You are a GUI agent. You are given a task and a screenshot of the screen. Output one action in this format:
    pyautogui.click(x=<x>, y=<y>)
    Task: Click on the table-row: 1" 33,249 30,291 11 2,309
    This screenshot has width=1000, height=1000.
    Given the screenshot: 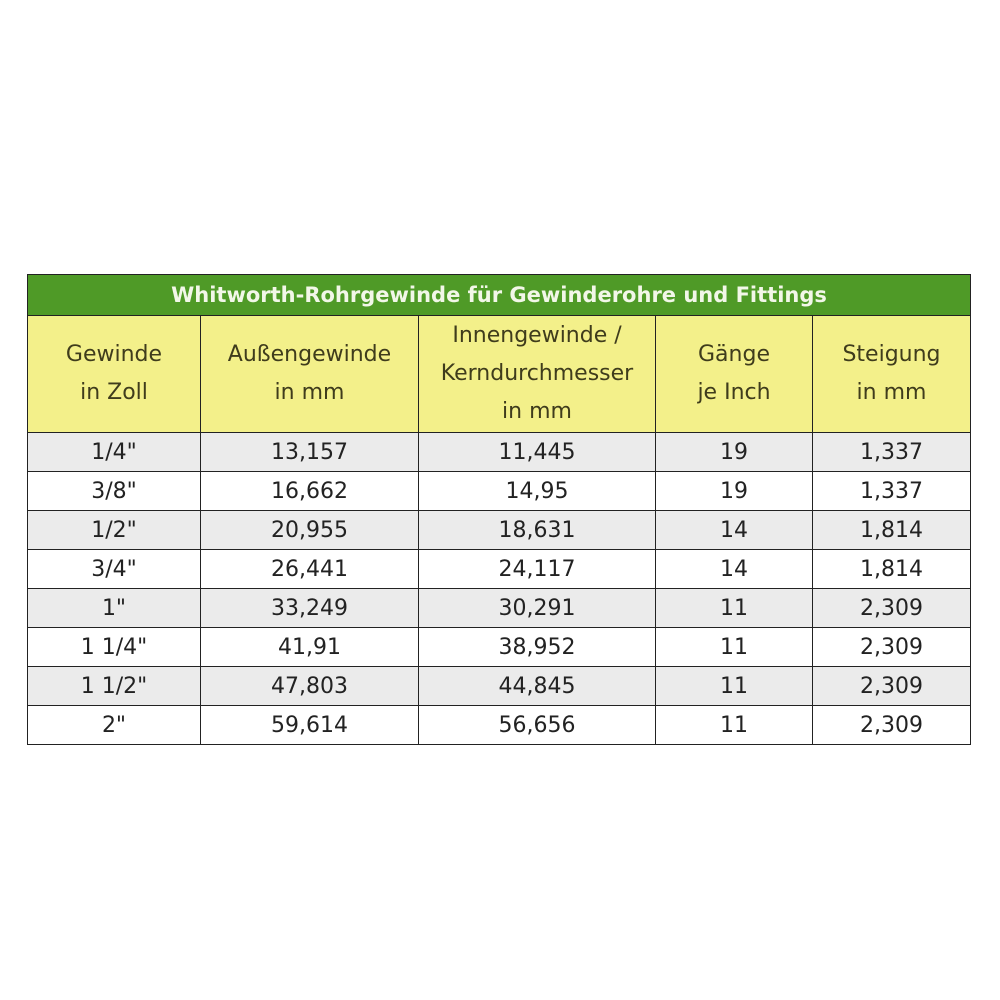 What is the action you would take?
    pyautogui.click(x=499, y=608)
    